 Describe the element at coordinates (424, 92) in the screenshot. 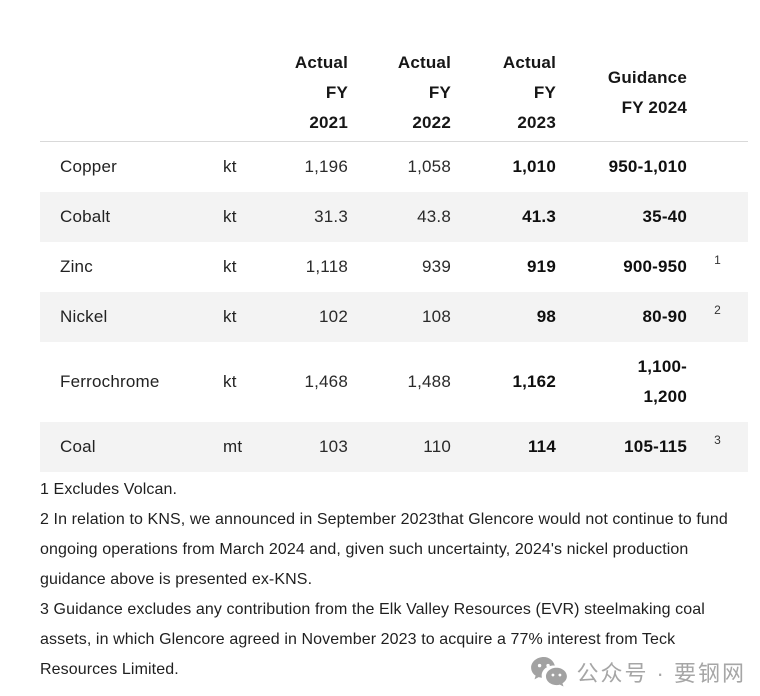

I see `header-actual-fy2022: Actual FY 2022` at that location.